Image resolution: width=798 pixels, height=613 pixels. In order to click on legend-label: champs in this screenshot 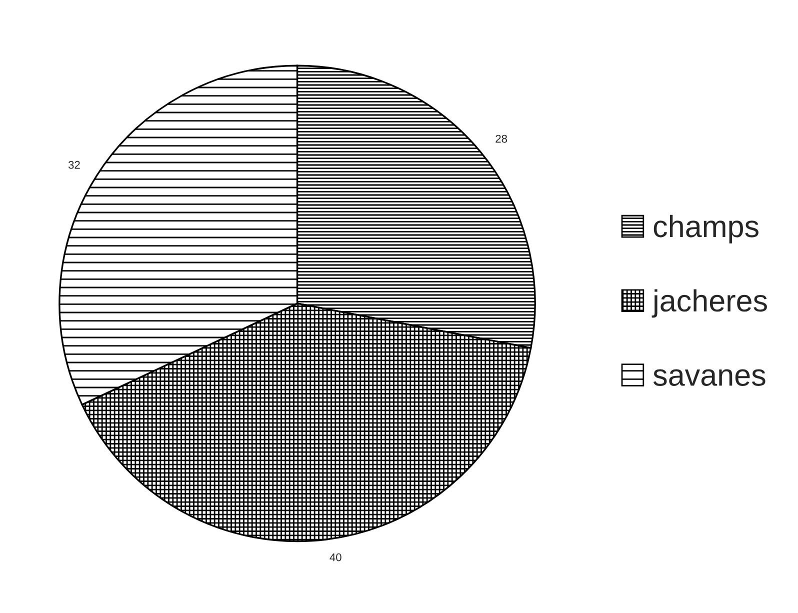, I will do `click(706, 229)`.